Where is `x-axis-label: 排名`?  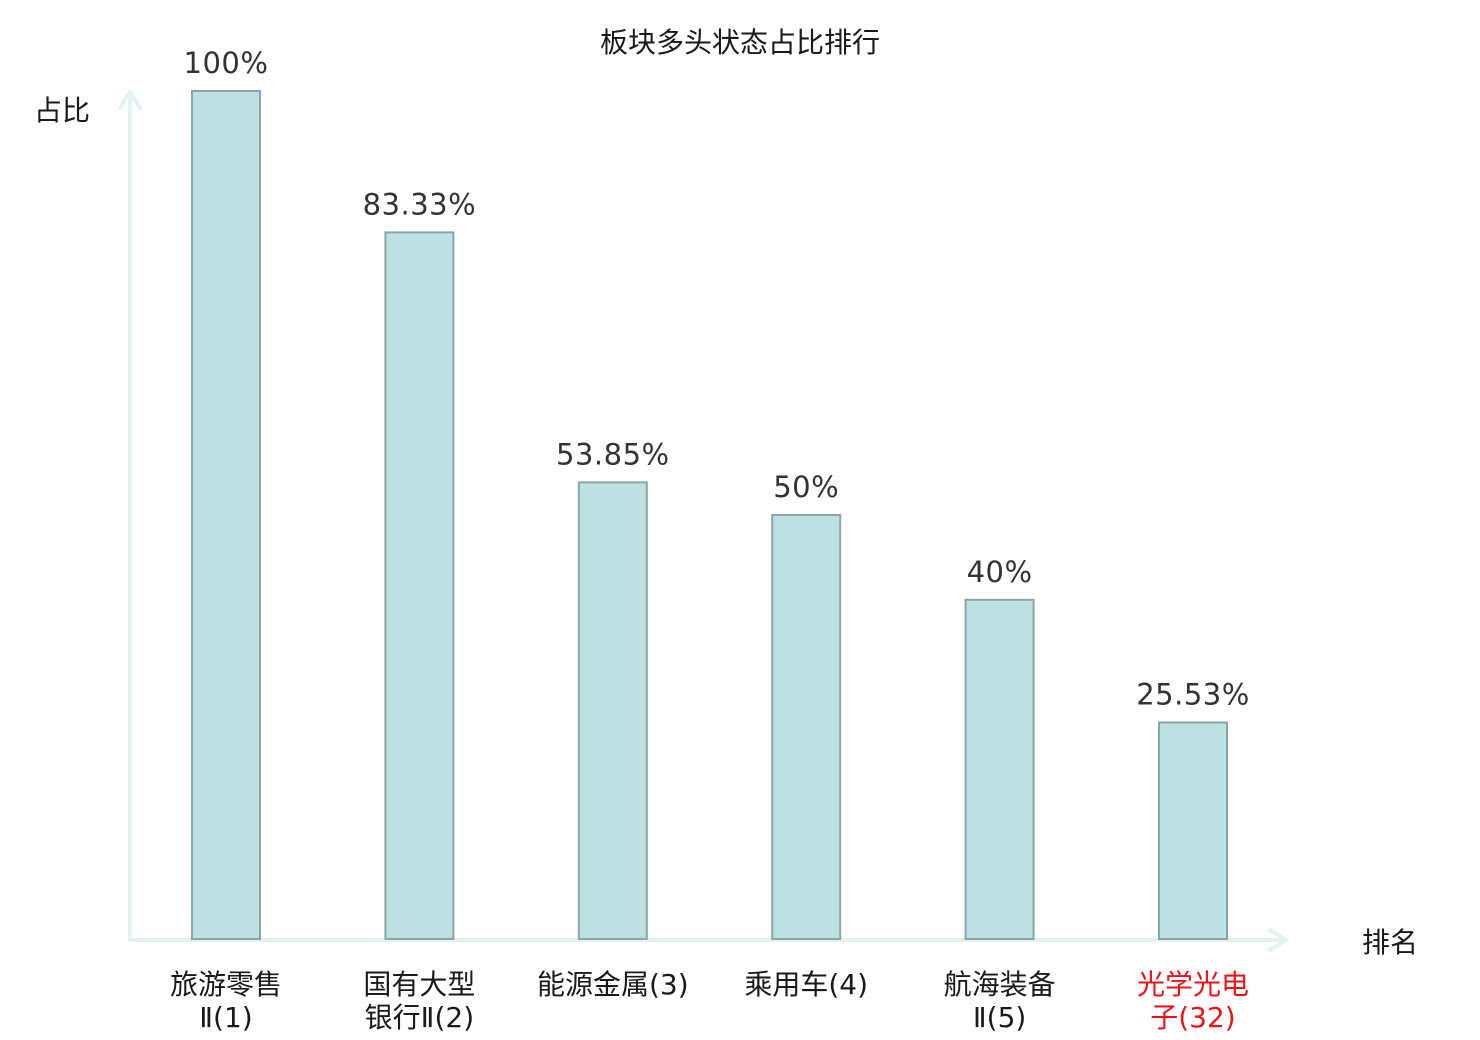 x-axis-label: 排名 is located at coordinates (1390, 942).